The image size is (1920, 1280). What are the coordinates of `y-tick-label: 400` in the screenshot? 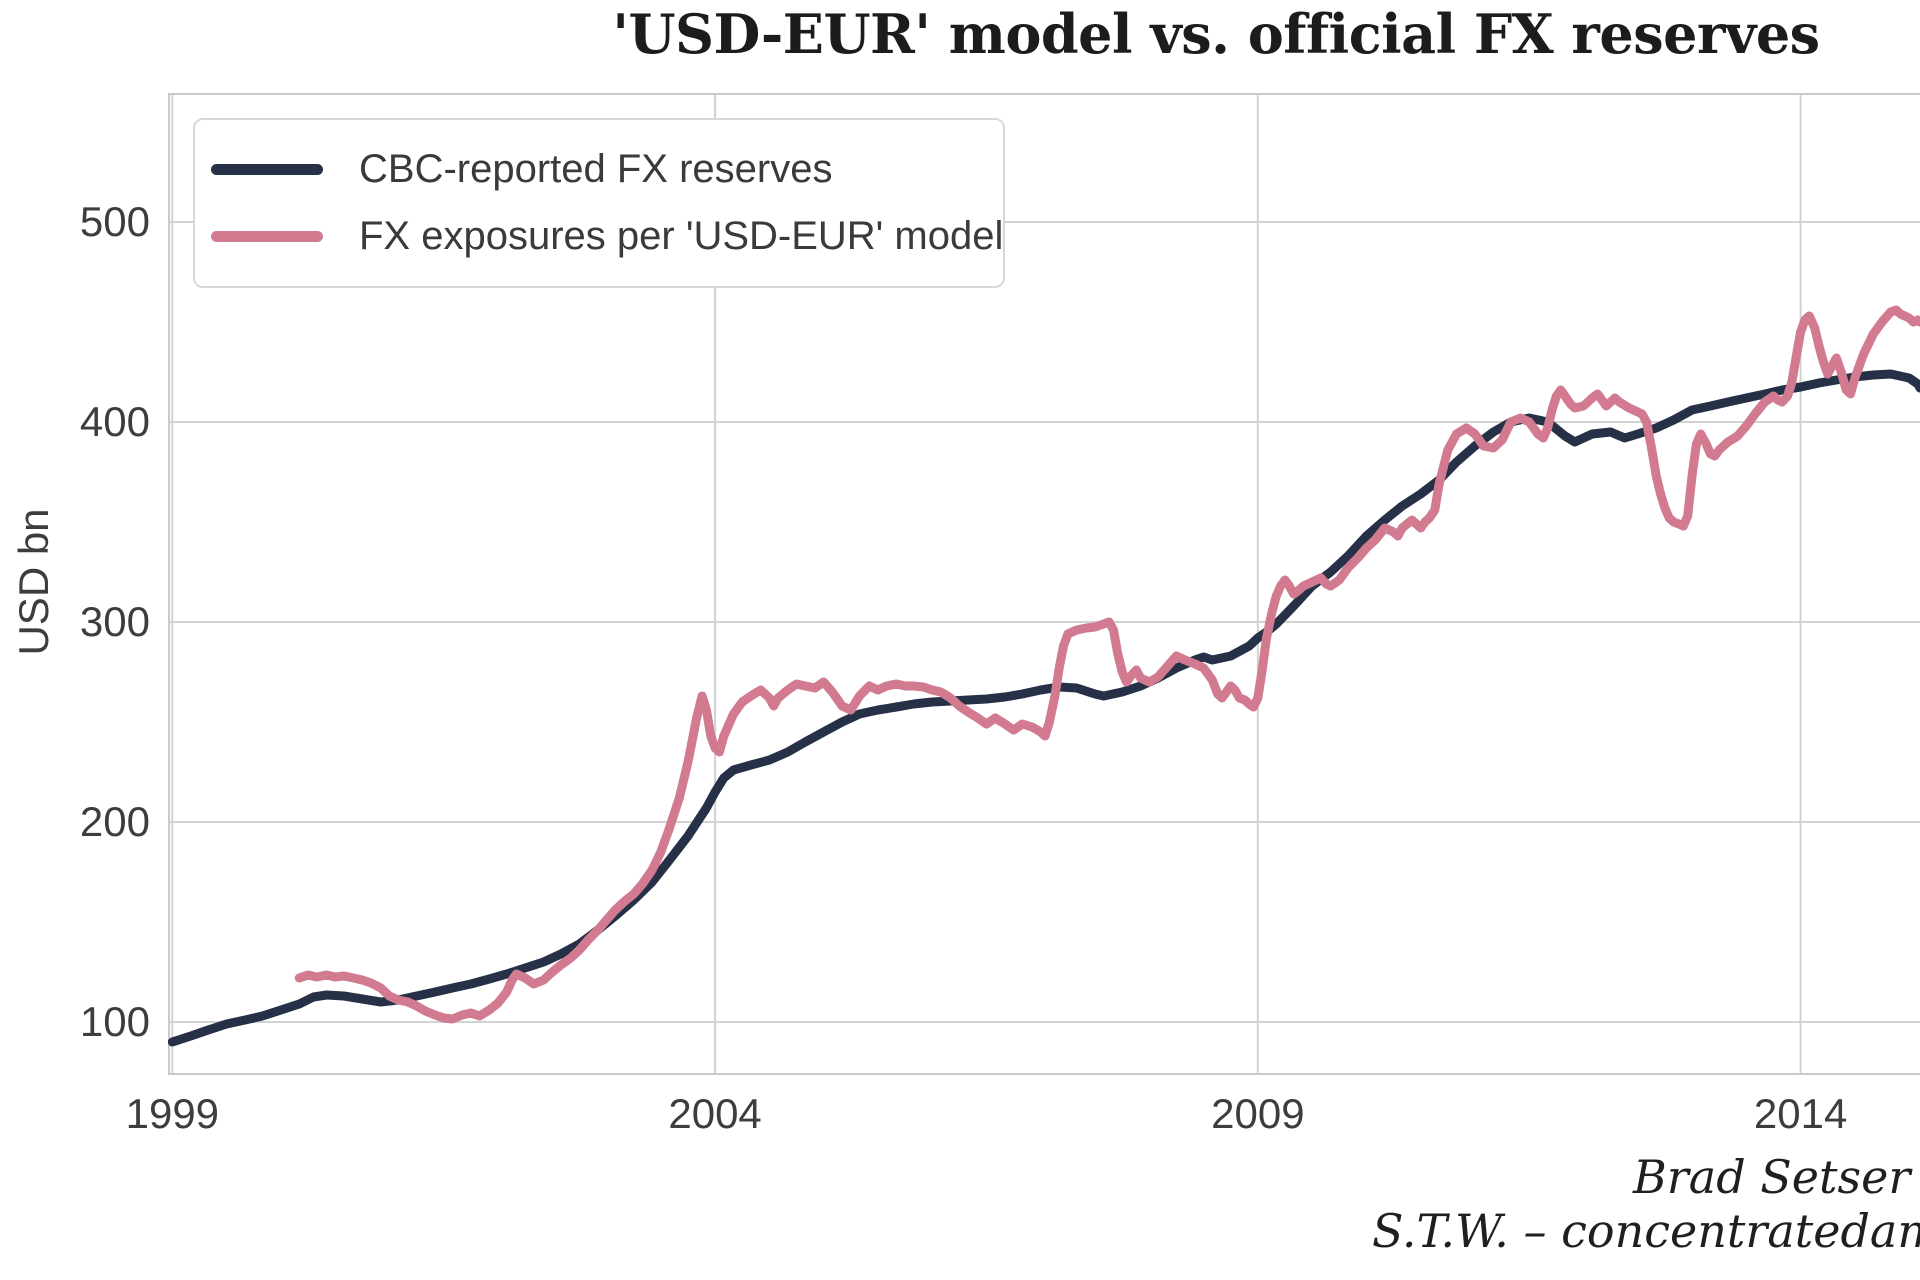 It's located at (114, 421).